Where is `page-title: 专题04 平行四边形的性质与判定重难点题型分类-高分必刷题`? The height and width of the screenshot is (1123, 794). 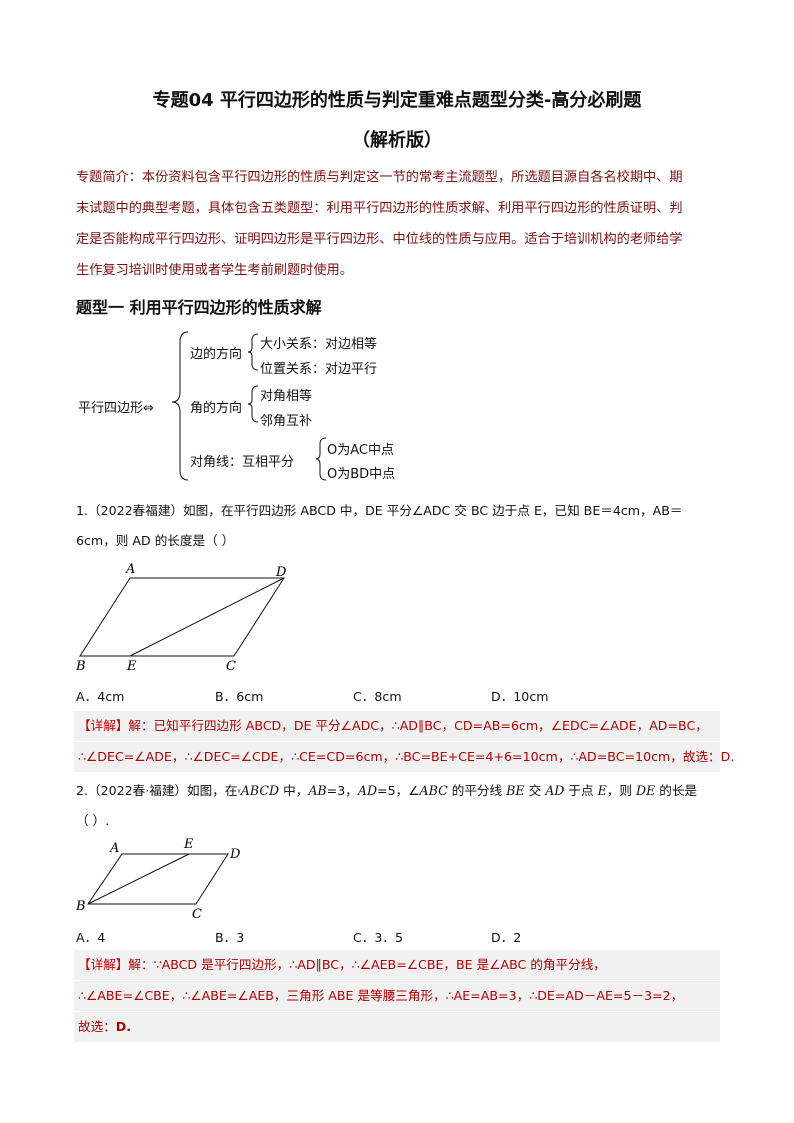 page-title: 专题04 平行四边形的性质与判定重难点题型分类-高分必刷题 is located at coordinates (397, 100).